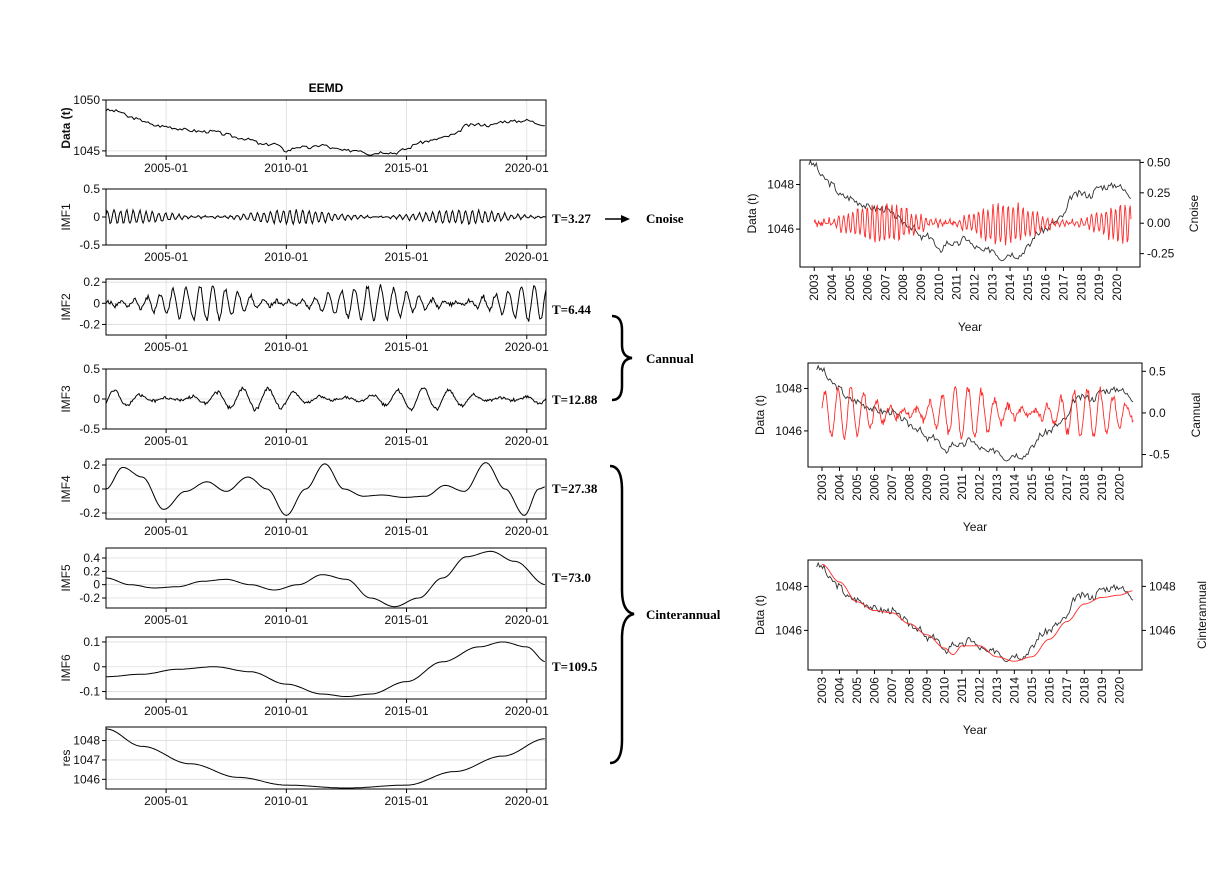  What do you see at coordinates (575, 666) in the screenshot?
I see `imf6-period-label: T=109.5` at bounding box center [575, 666].